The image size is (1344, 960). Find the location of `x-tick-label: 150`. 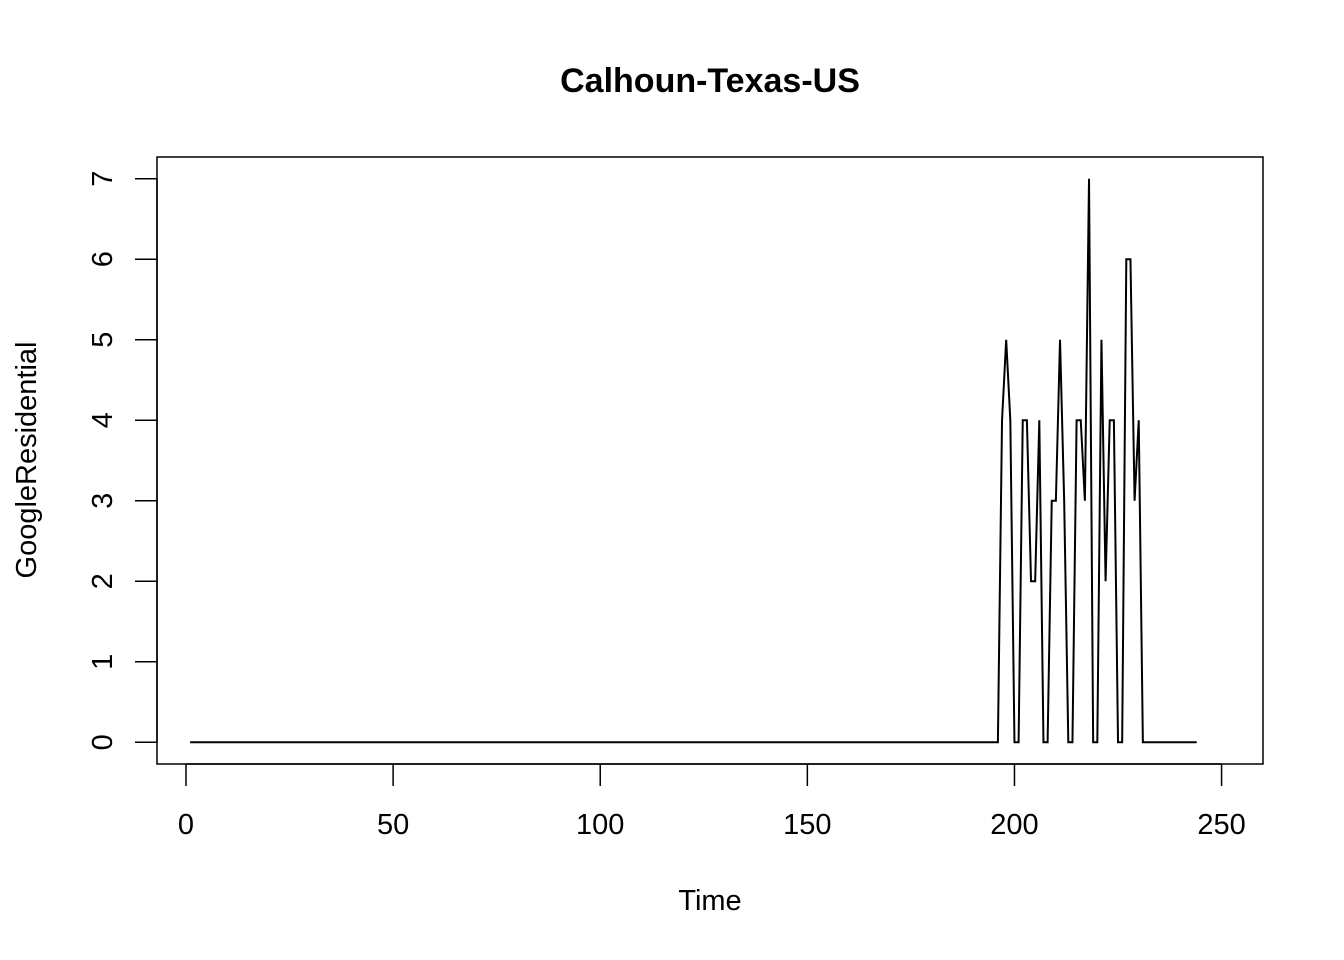

x-tick-label: 150 is located at coordinates (807, 825).